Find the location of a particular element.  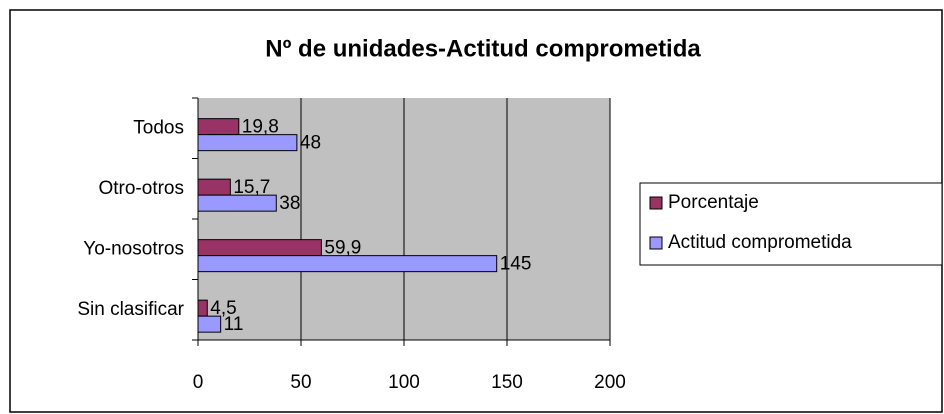

x-tick-label: 50 is located at coordinates (300, 382).